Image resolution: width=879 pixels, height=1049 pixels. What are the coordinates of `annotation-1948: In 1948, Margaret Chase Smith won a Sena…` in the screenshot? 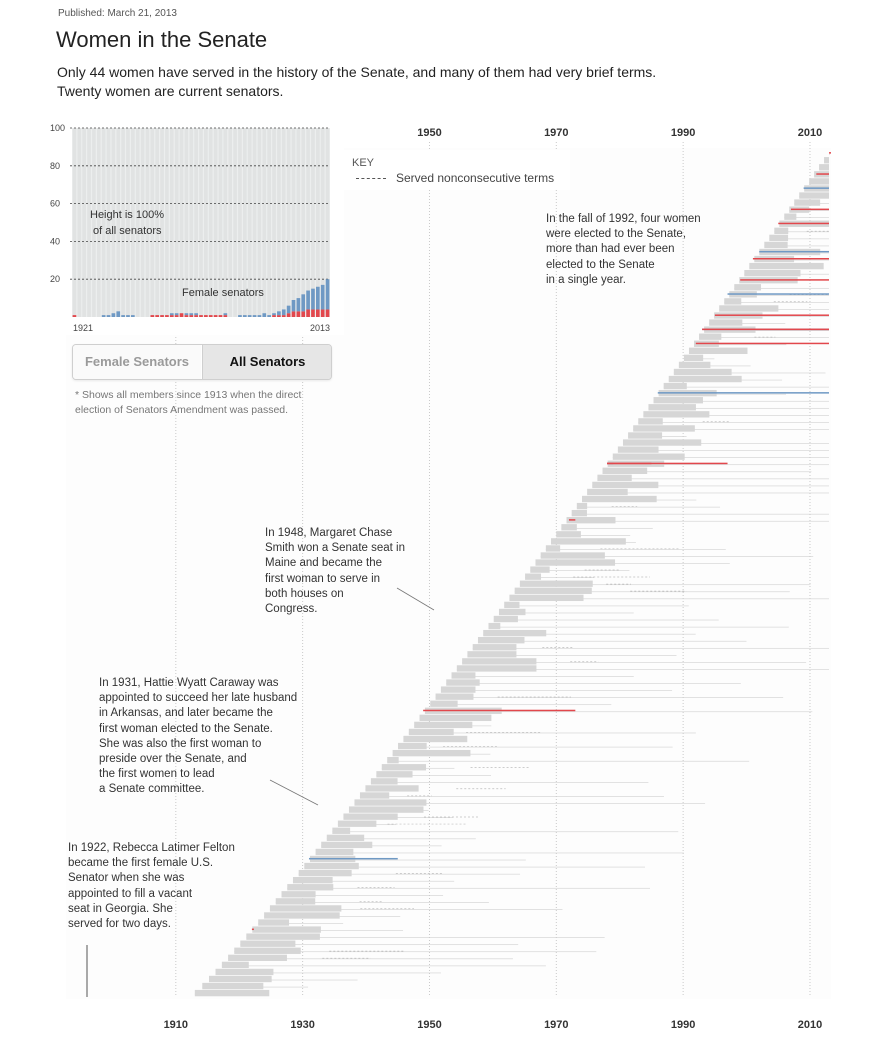 It's located at (335, 571).